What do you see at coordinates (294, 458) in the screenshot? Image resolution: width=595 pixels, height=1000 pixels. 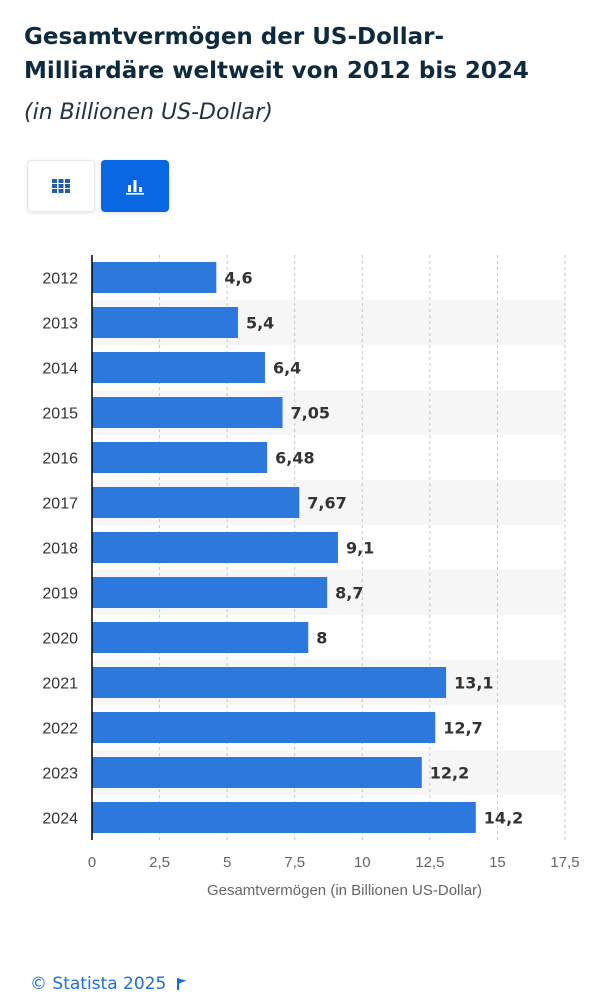 I see `value-label: 6,48` at bounding box center [294, 458].